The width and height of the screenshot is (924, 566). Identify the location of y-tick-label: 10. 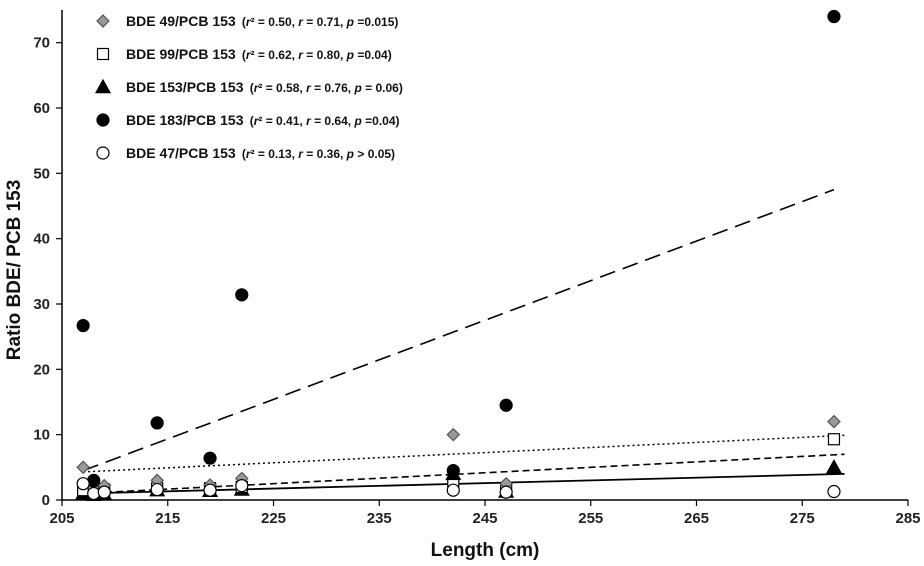
(41, 435).